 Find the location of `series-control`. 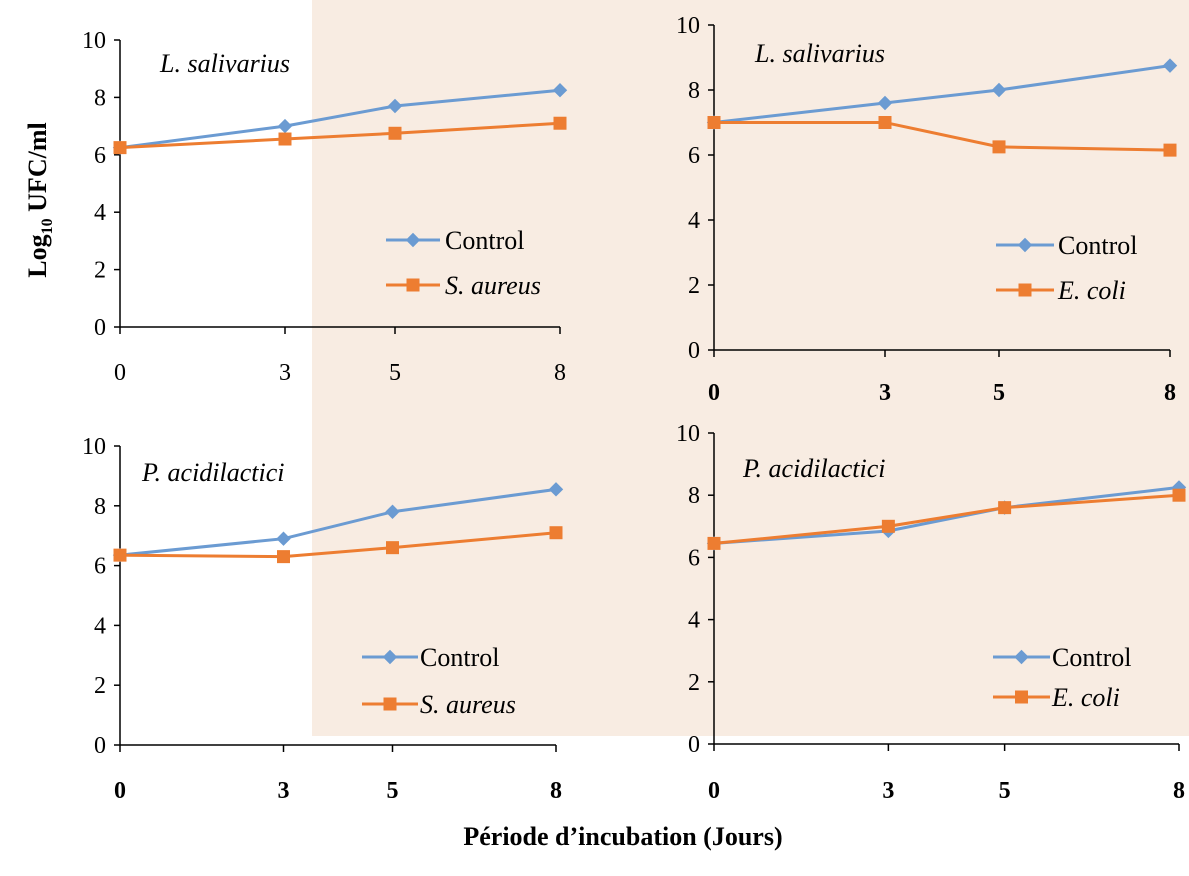

series-control is located at coordinates (942, 94).